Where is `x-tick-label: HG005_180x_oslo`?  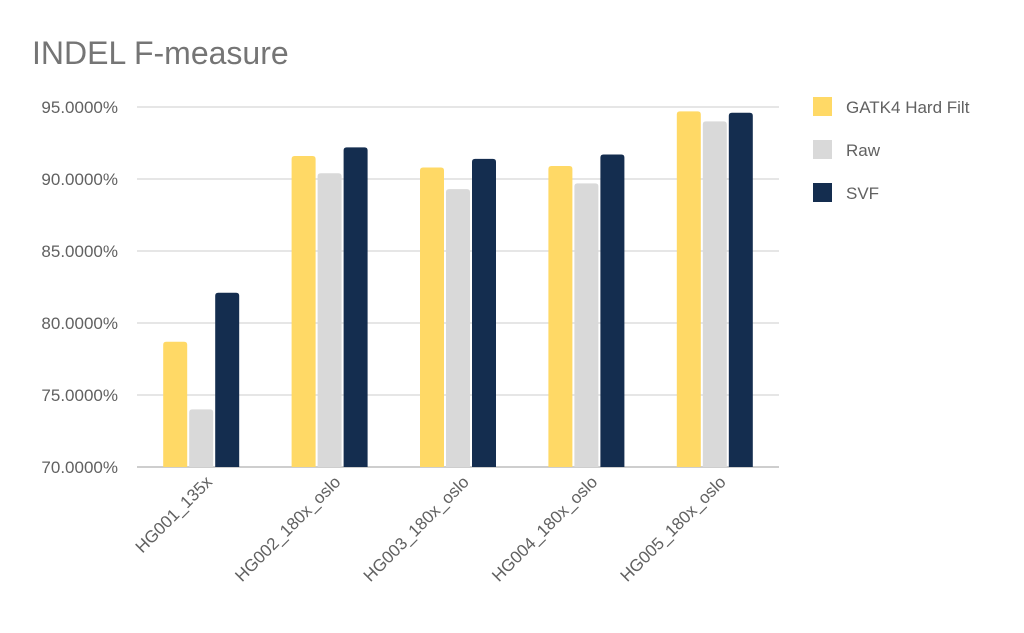
x-tick-label: HG005_180x_oslo is located at coordinates (673, 528).